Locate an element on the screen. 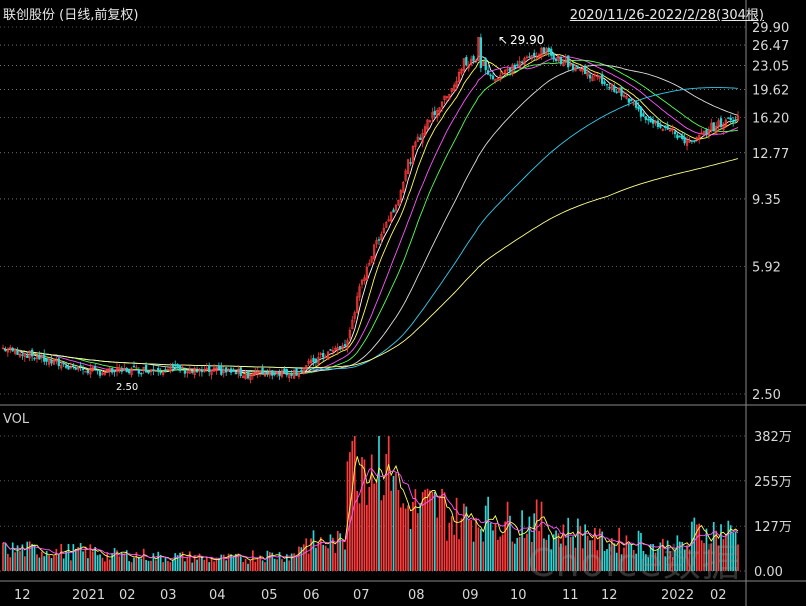 This screenshot has width=806, height=606. chart-title: 联创股份 (日线,前复权) is located at coordinates (71, 15).